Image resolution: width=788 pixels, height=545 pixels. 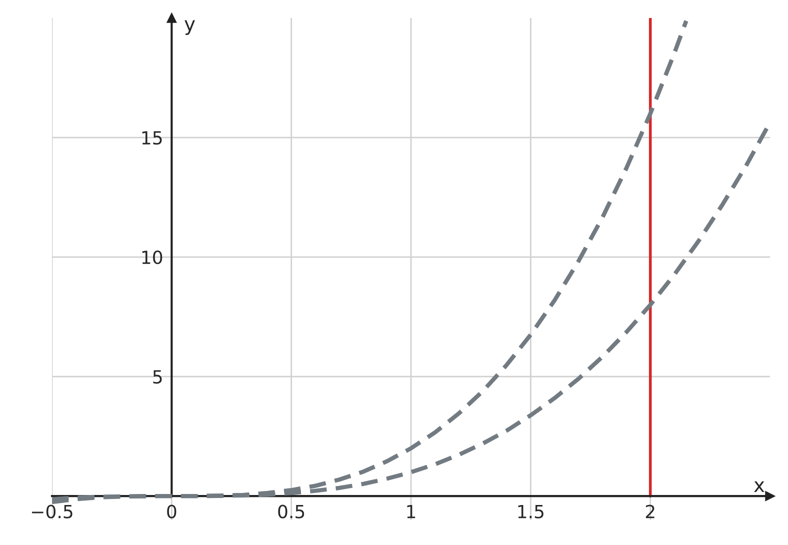 What do you see at coordinates (650, 511) in the screenshot?
I see `x-tick-label: 2` at bounding box center [650, 511].